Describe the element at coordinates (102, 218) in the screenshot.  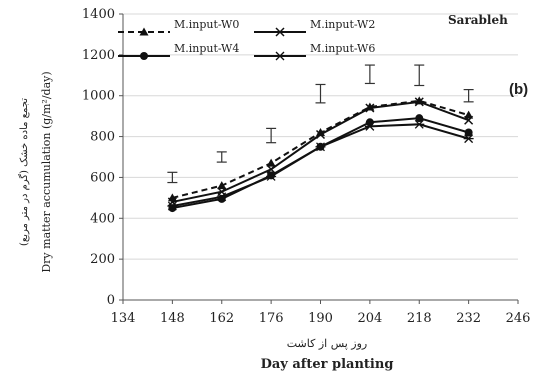
I see `y-tick-label-400: 400` at that location.